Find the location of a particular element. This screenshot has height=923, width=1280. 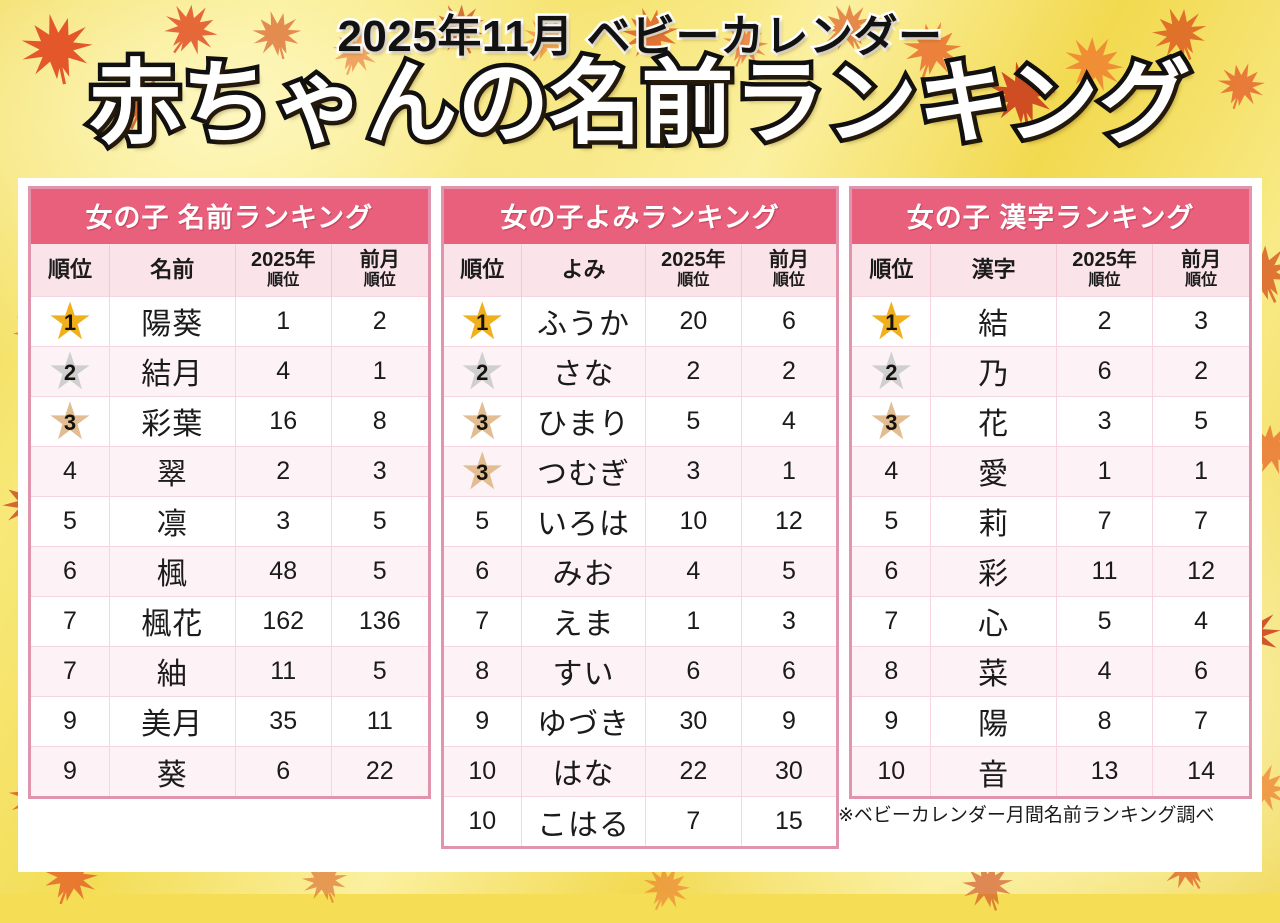

table-row: 9 美月 35 11 is located at coordinates (229, 721).